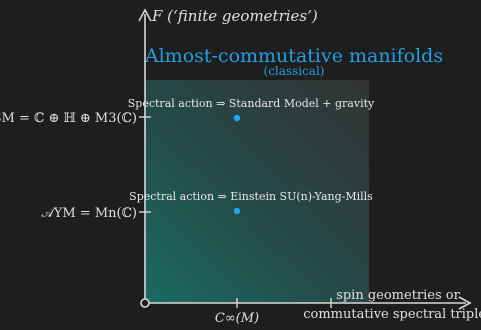  I want to click on x-axis-arrow-icon, so click(465, 303).